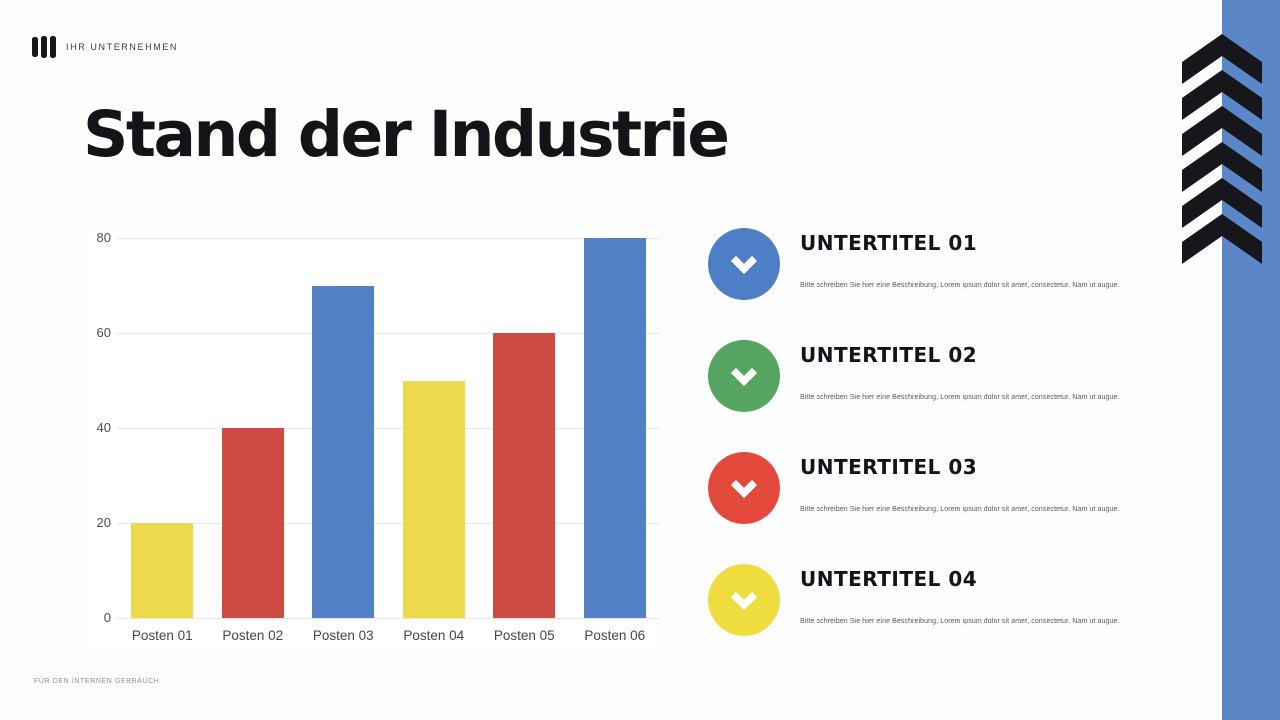  What do you see at coordinates (103, 427) in the screenshot?
I see `y-tick-label: 40` at bounding box center [103, 427].